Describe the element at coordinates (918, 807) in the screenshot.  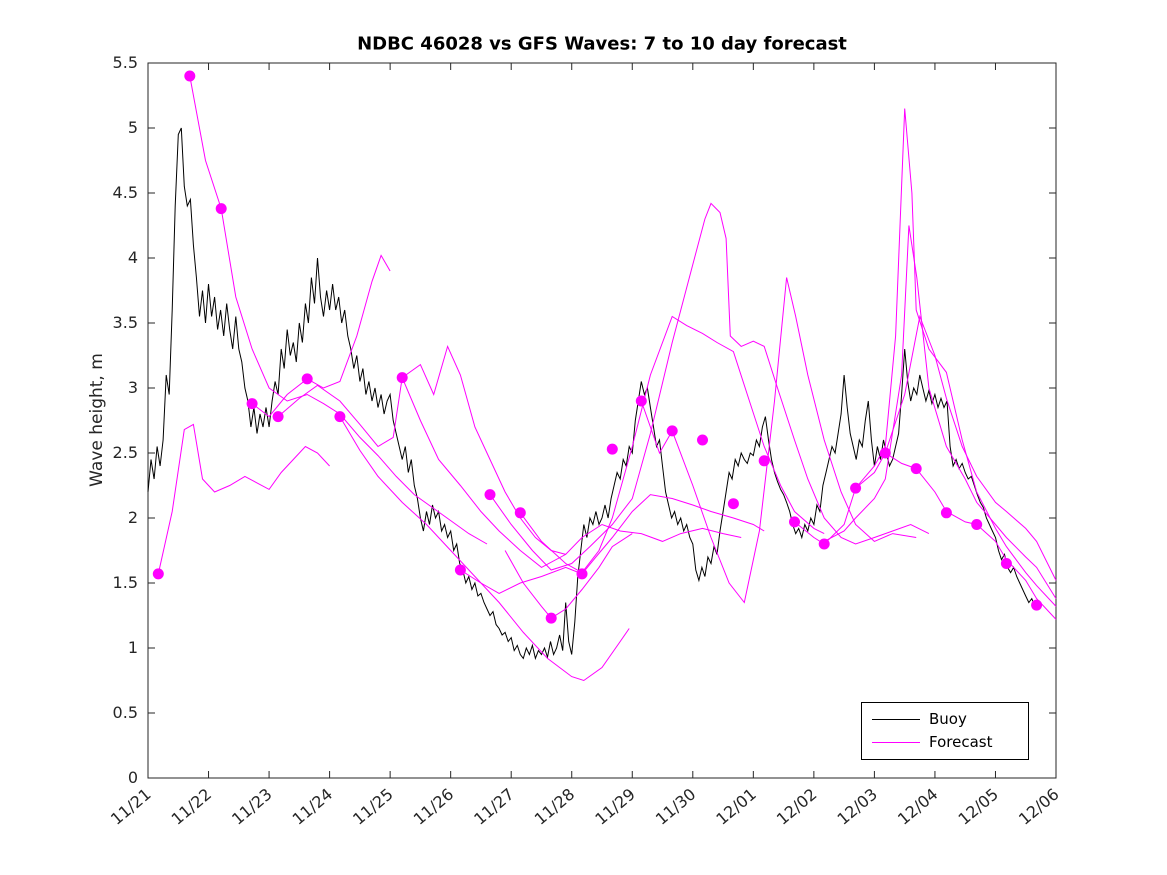
I see `x-tick-label: 12/04` at that location.